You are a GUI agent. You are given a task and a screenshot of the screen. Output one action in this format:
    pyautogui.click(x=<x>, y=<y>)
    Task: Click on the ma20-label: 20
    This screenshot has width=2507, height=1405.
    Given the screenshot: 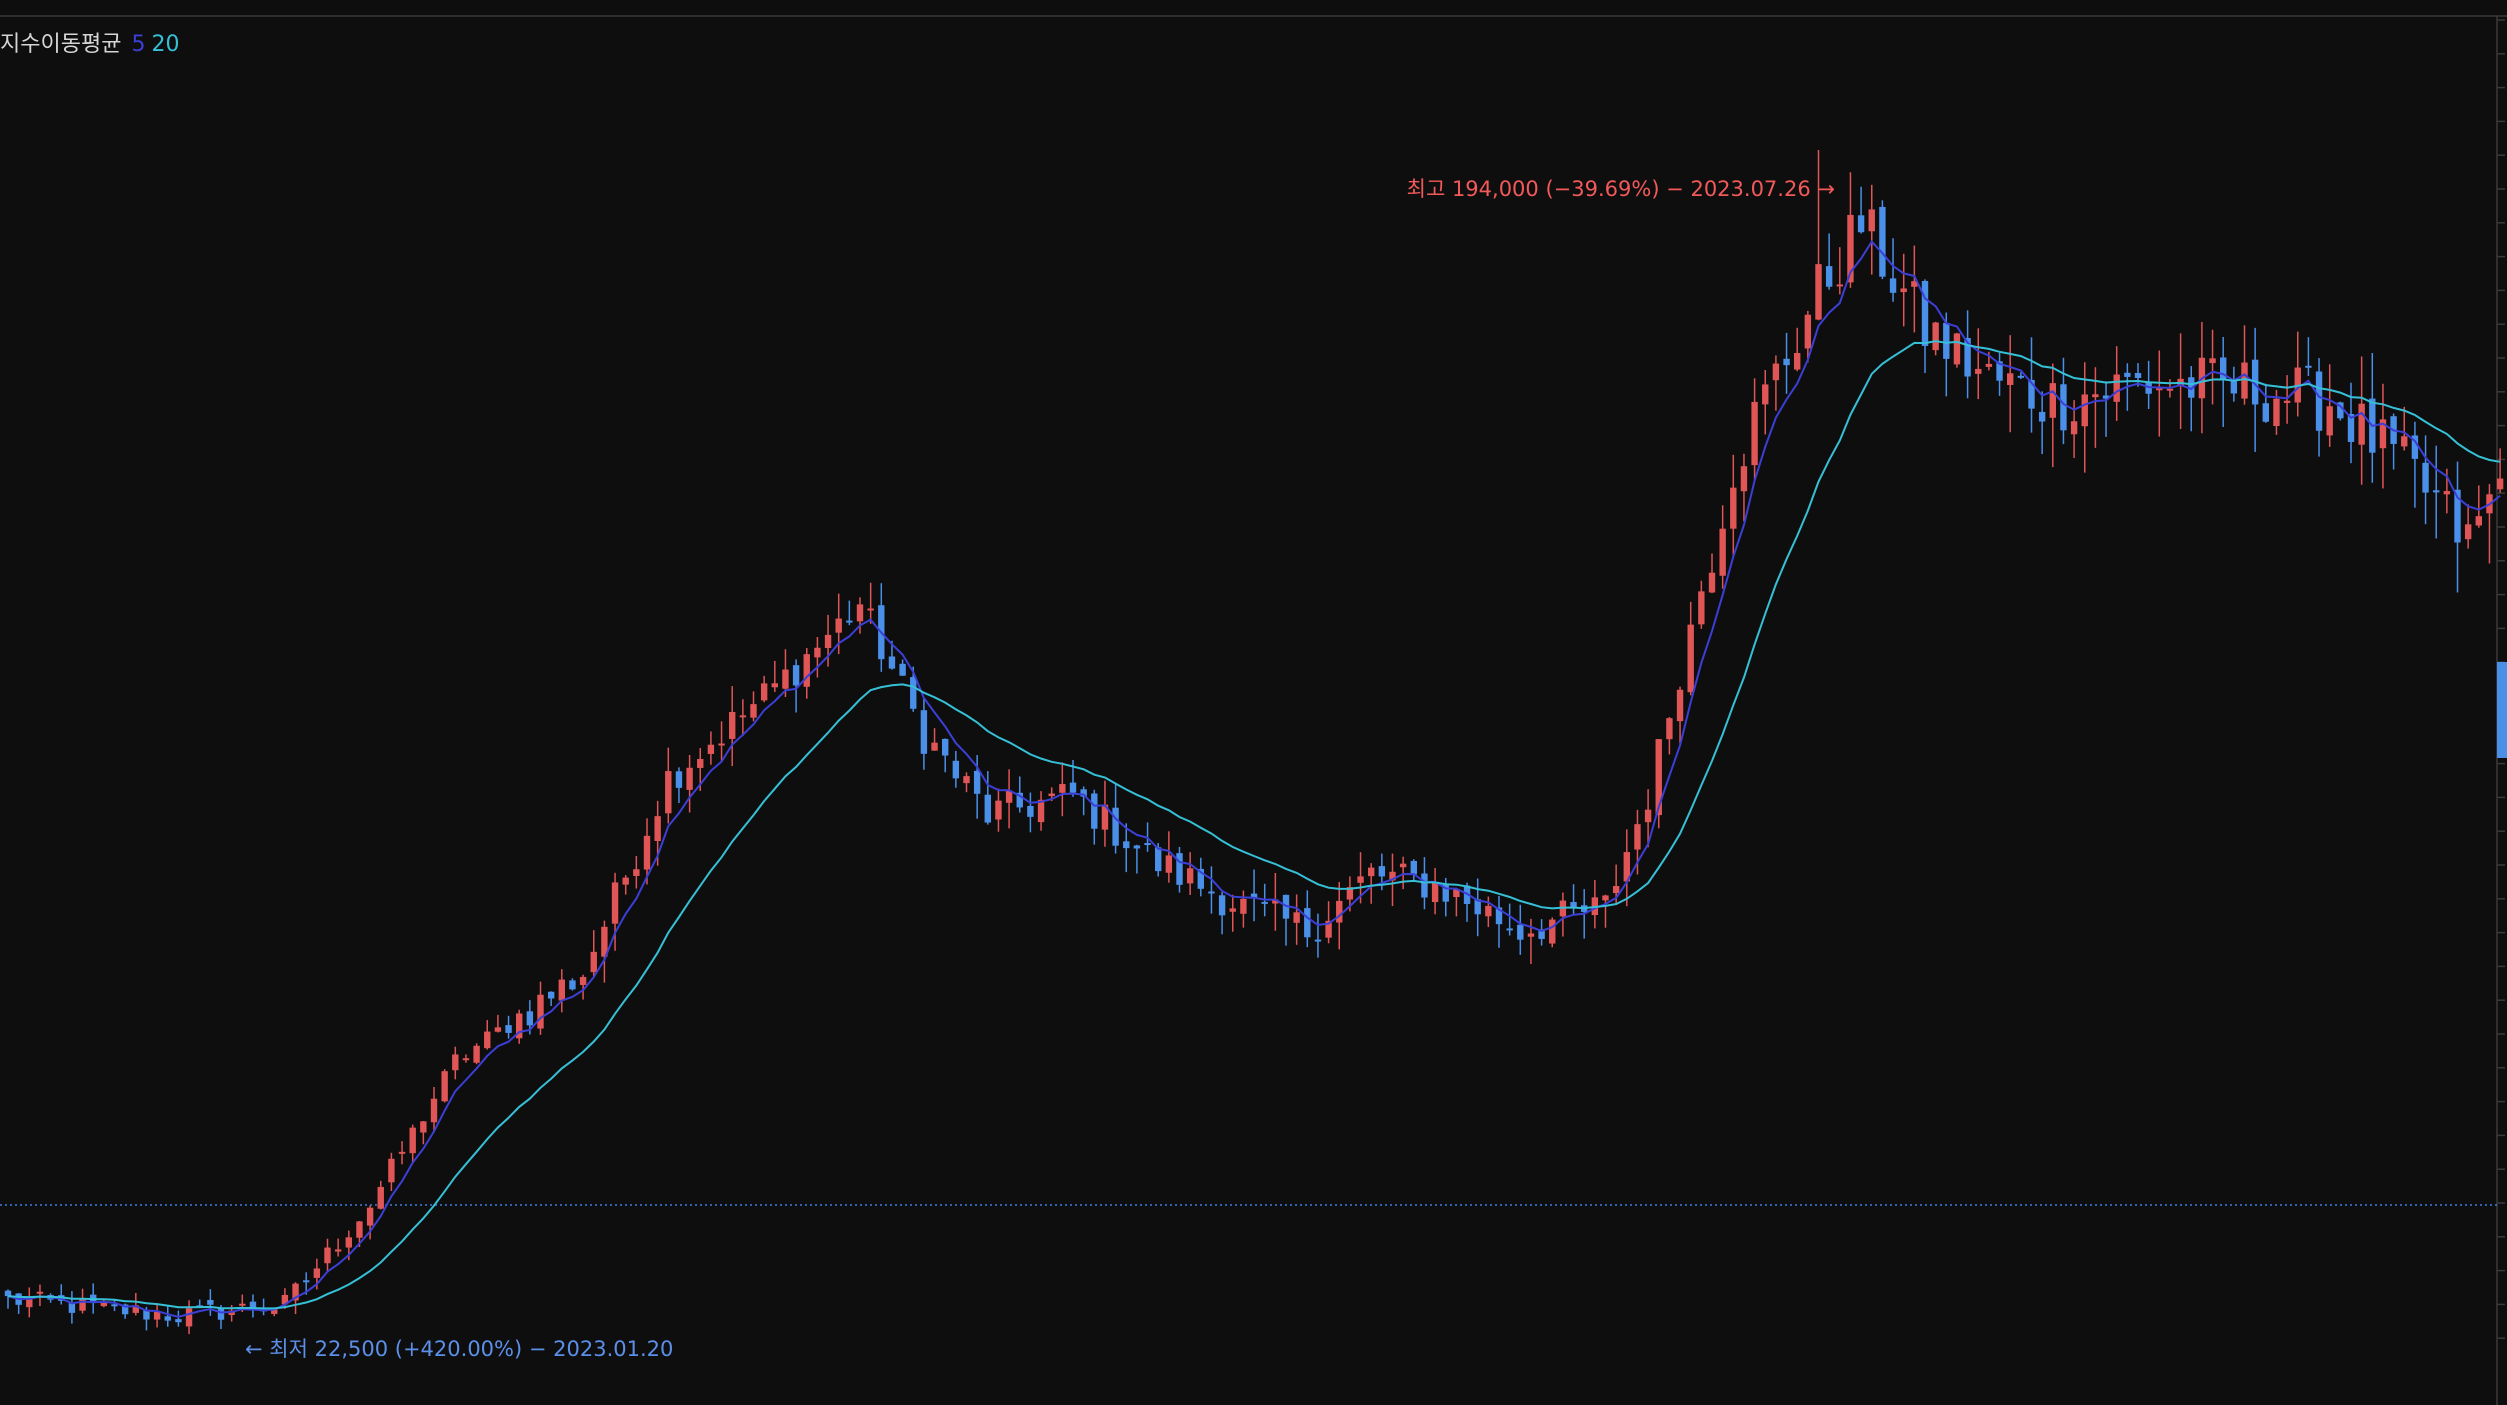 What is the action you would take?
    pyautogui.click(x=165, y=44)
    